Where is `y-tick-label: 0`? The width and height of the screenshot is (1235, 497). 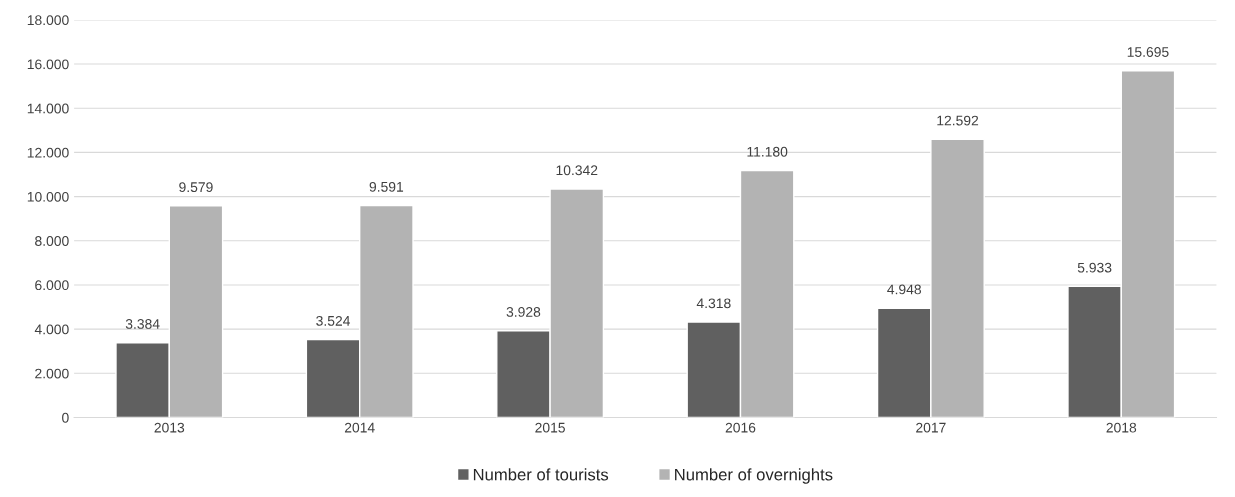
y-tick-label: 0 is located at coordinates (65, 417).